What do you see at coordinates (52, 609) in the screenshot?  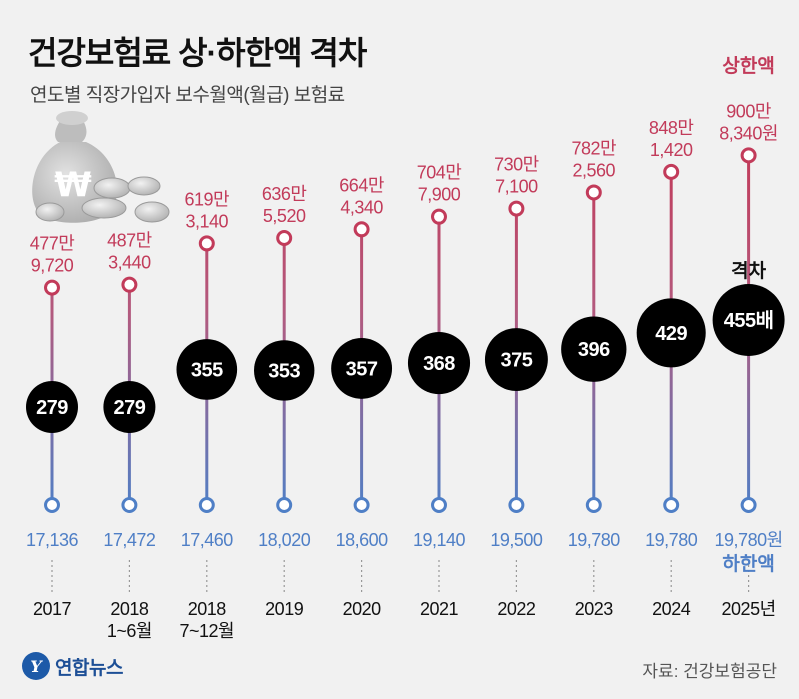 I see `x-tick-label: 2017` at bounding box center [52, 609].